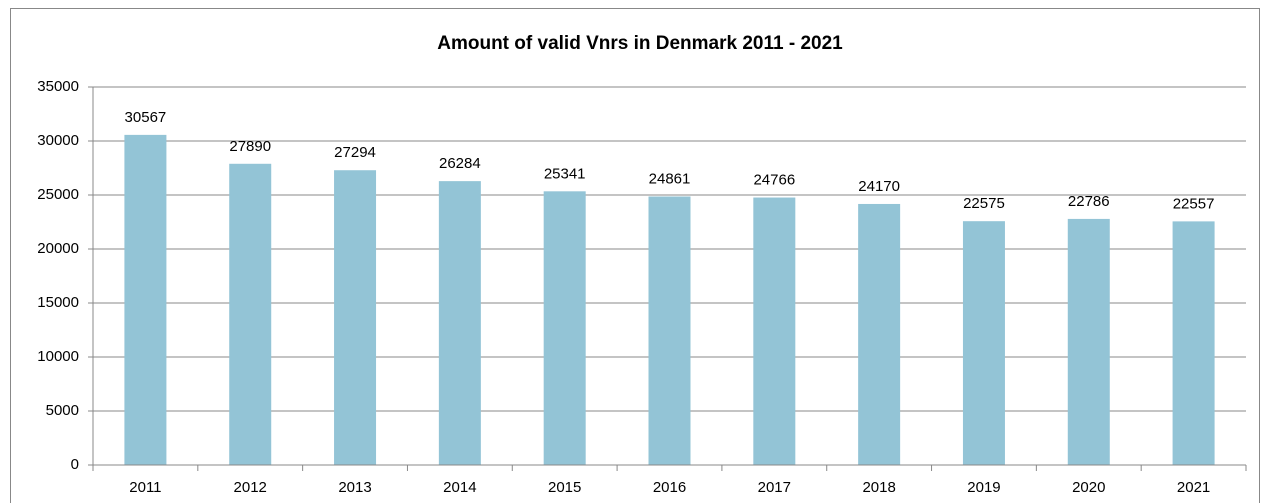 This screenshot has width=1267, height=503. I want to click on data-label: 22575, so click(984, 203).